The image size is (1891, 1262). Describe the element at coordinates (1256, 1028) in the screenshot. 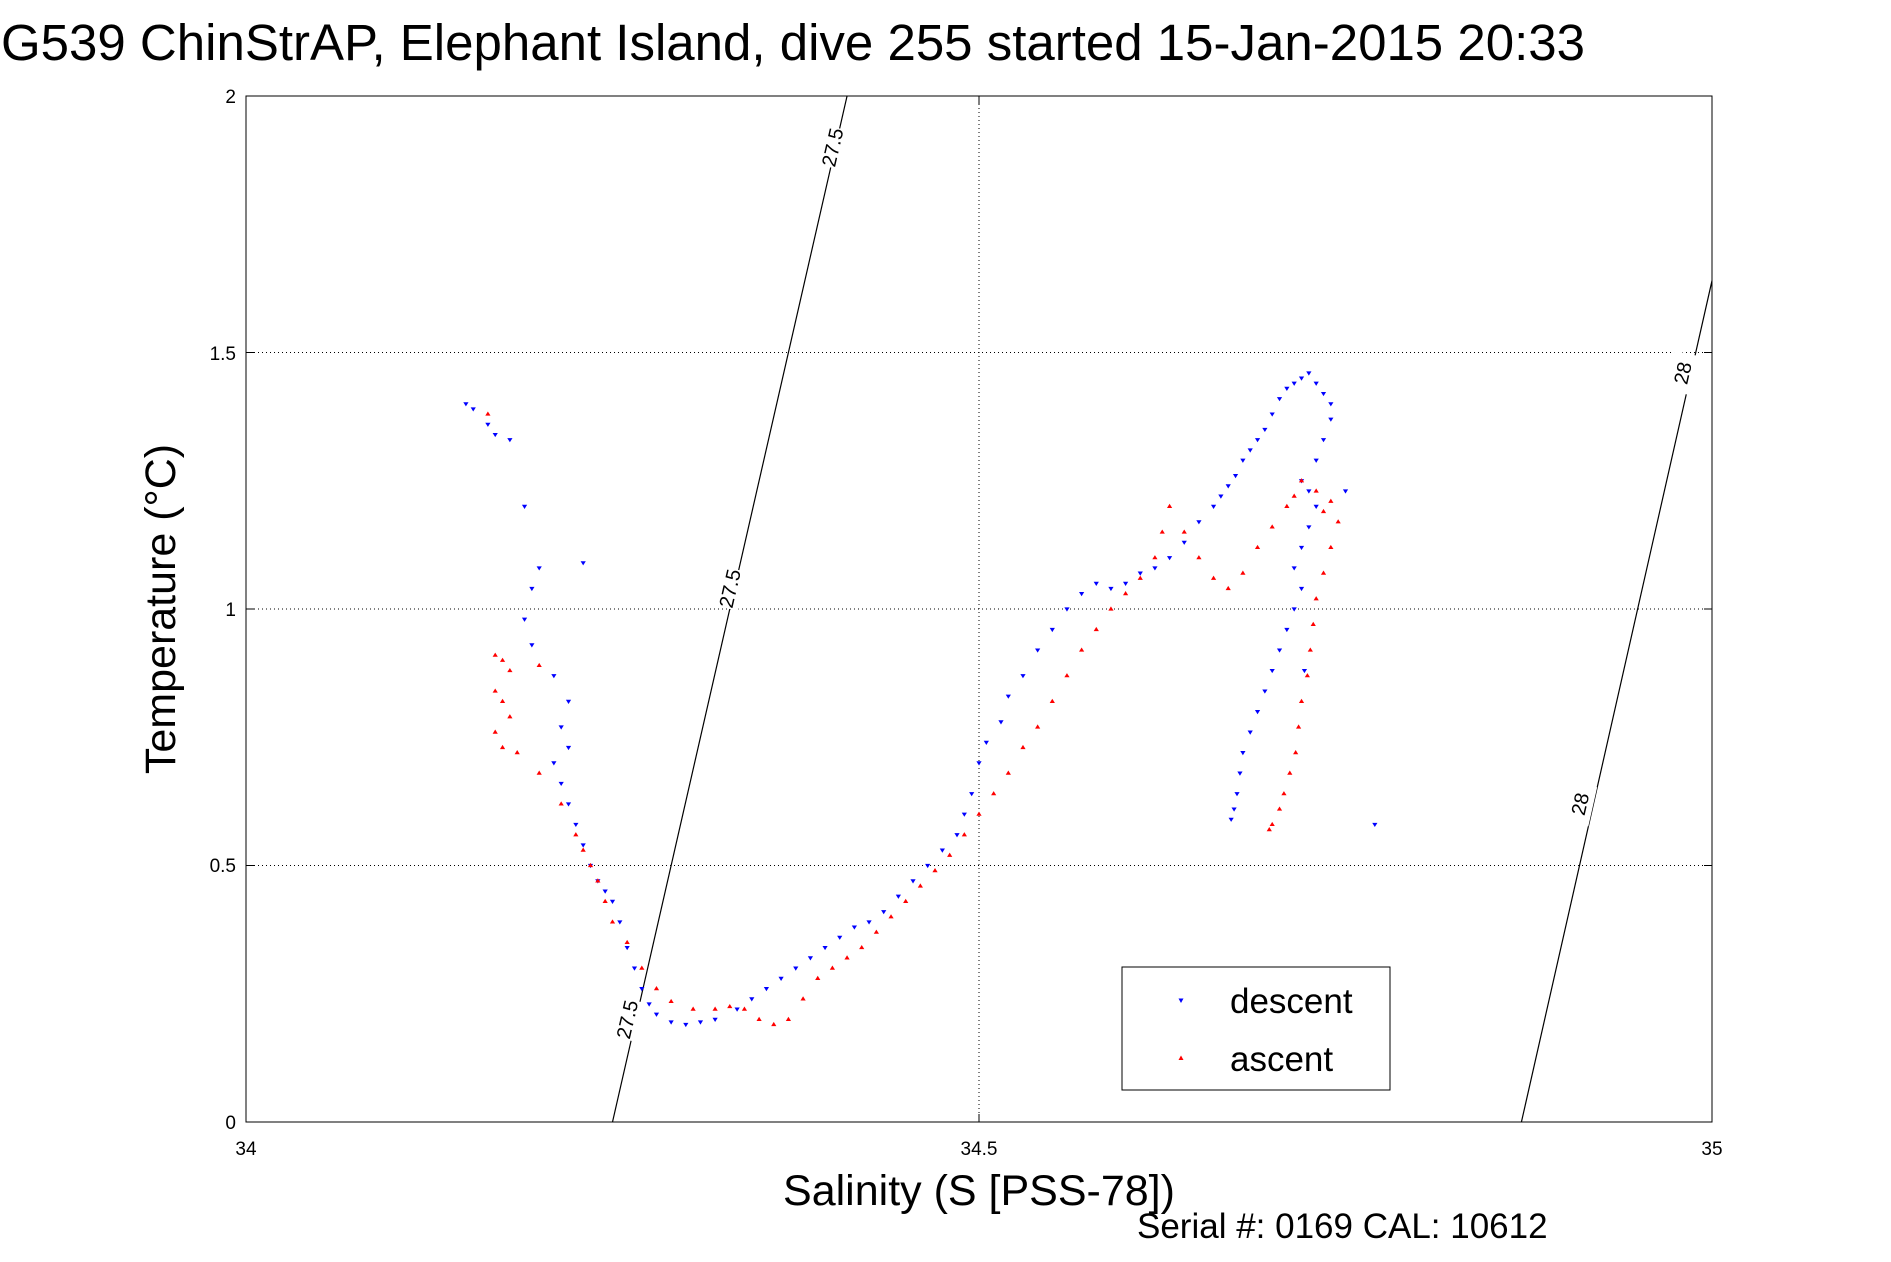

I see `legend: descent ascent` at that location.